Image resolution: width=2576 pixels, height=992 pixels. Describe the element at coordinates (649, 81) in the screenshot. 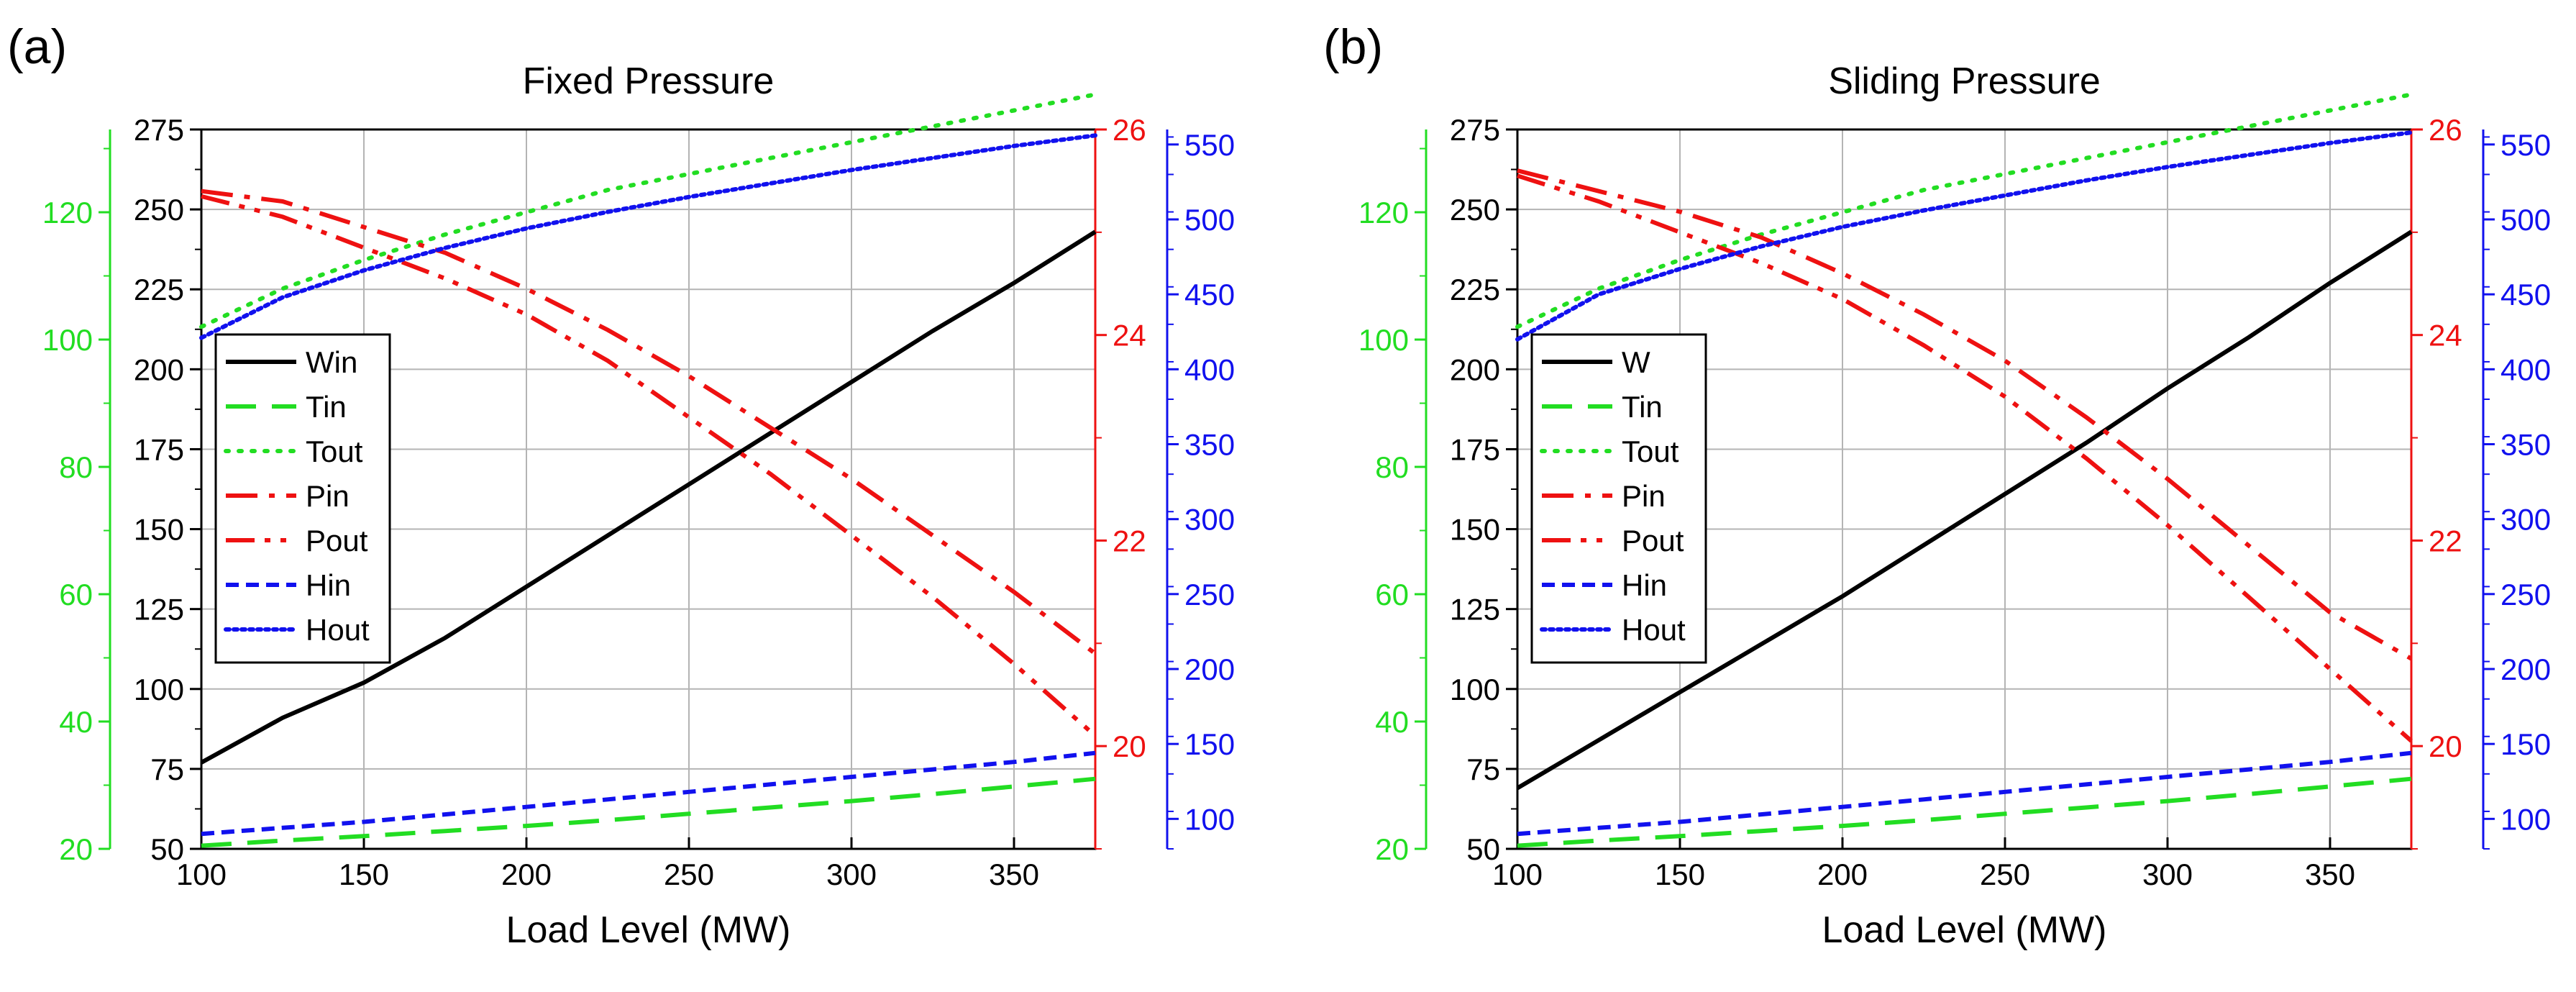

I see `chart-title: Fixed Pressure` at that location.